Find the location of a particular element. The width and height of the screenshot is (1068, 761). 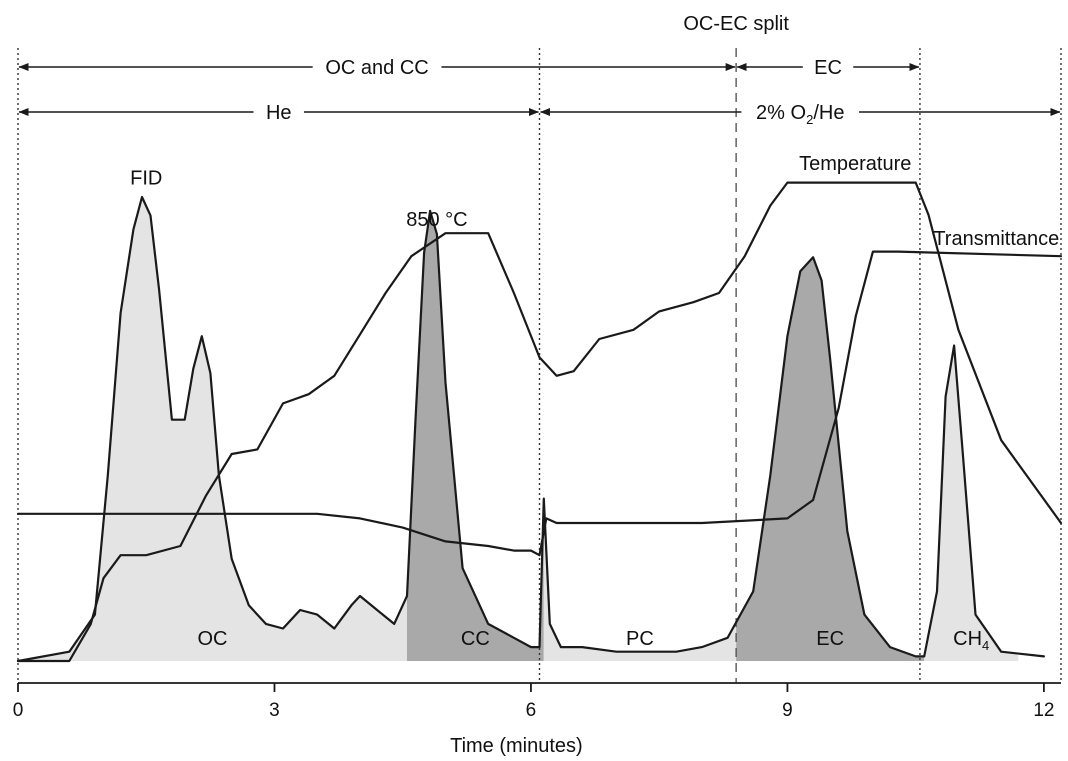

x-tick-label-12: 12 is located at coordinates (1043, 710).